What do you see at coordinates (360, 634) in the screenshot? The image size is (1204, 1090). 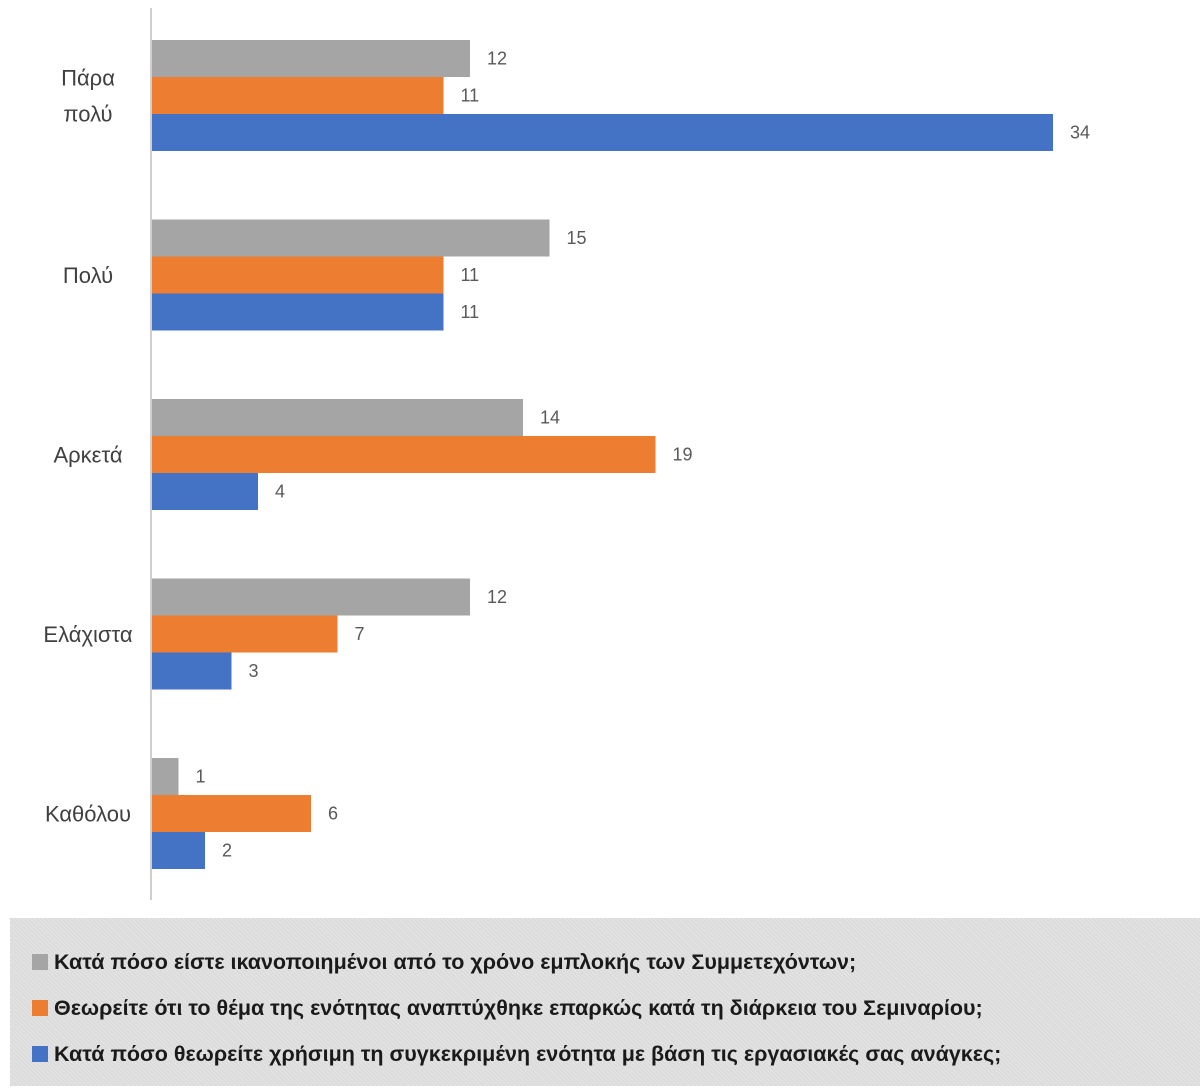 I see `data-label-orange-3: 7` at bounding box center [360, 634].